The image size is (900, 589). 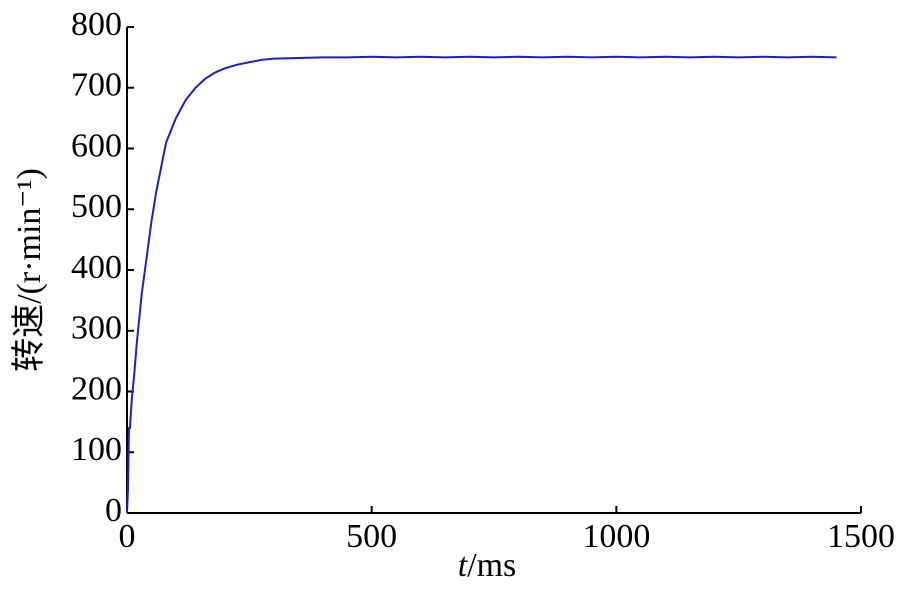 What do you see at coordinates (96, 388) in the screenshot?
I see `y-tick-label: 200` at bounding box center [96, 388].